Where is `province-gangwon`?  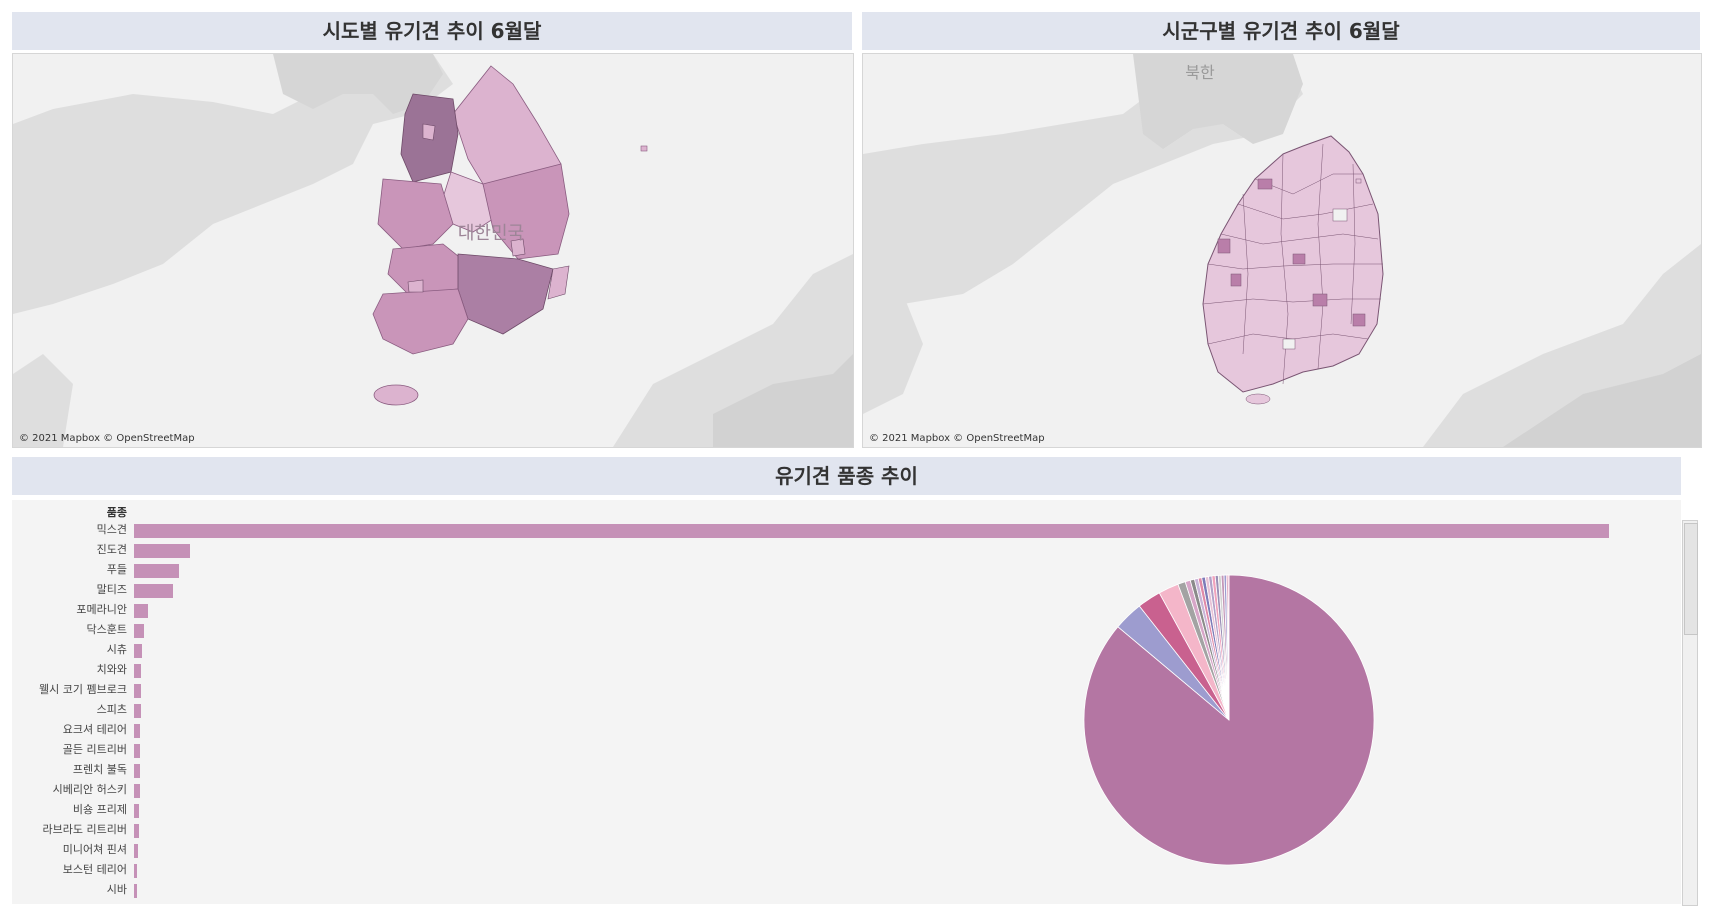
province-gangwon is located at coordinates (507, 125).